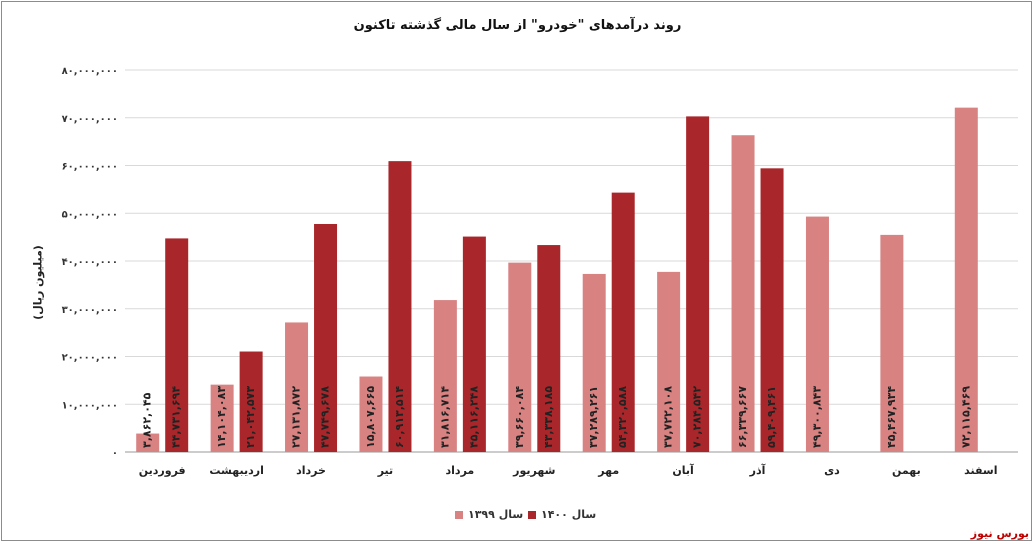 The width and height of the screenshot is (1035, 544). I want to click on data-label-1399: ۷۲,۱۱۵,۴۶۹, so click(965, 417).